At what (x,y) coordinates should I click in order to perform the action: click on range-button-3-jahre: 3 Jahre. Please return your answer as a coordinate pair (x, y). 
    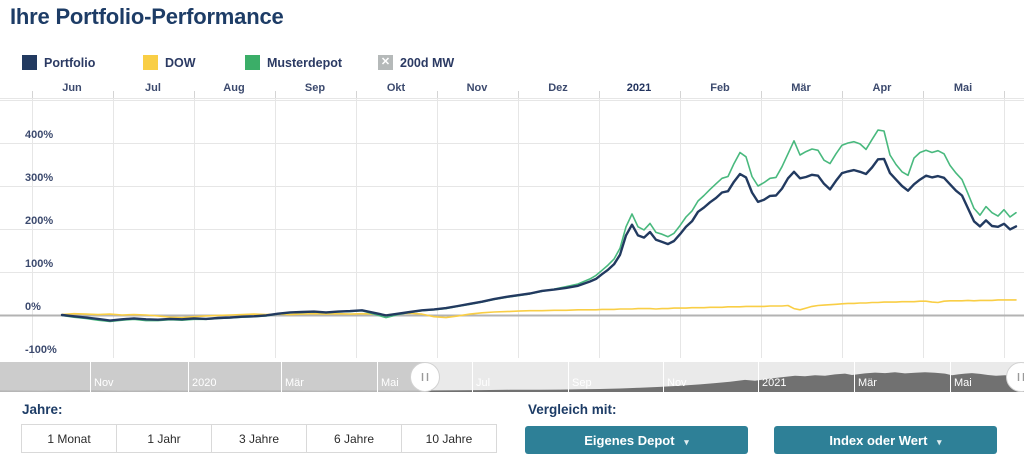
    Looking at the image, I should click on (259, 438).